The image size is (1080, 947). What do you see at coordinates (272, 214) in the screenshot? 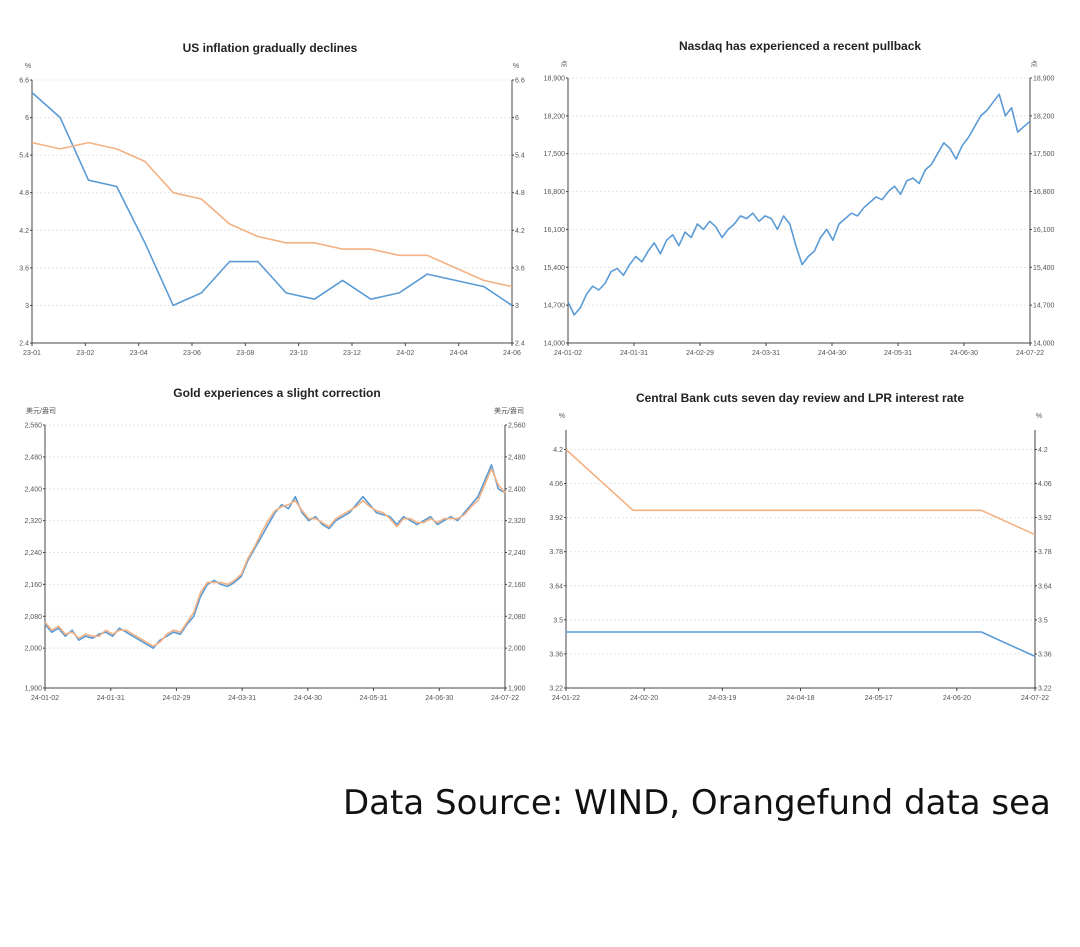
I see `inflation-series-orange` at bounding box center [272, 214].